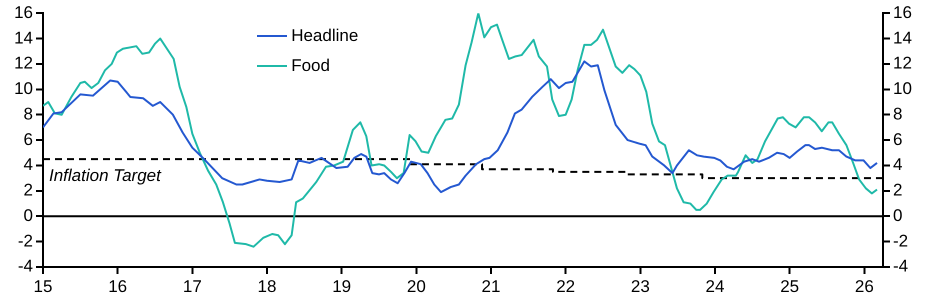 The image size is (929, 305). I want to click on y2-tick-label: 16, so click(902, 12).